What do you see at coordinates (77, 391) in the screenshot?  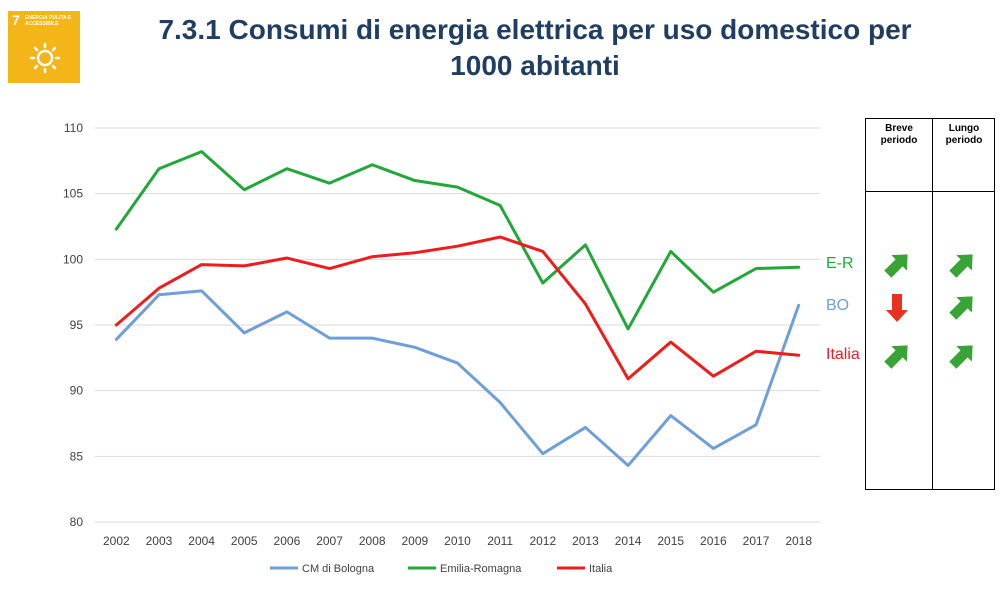 I see `y-tick-label: 90` at bounding box center [77, 391].